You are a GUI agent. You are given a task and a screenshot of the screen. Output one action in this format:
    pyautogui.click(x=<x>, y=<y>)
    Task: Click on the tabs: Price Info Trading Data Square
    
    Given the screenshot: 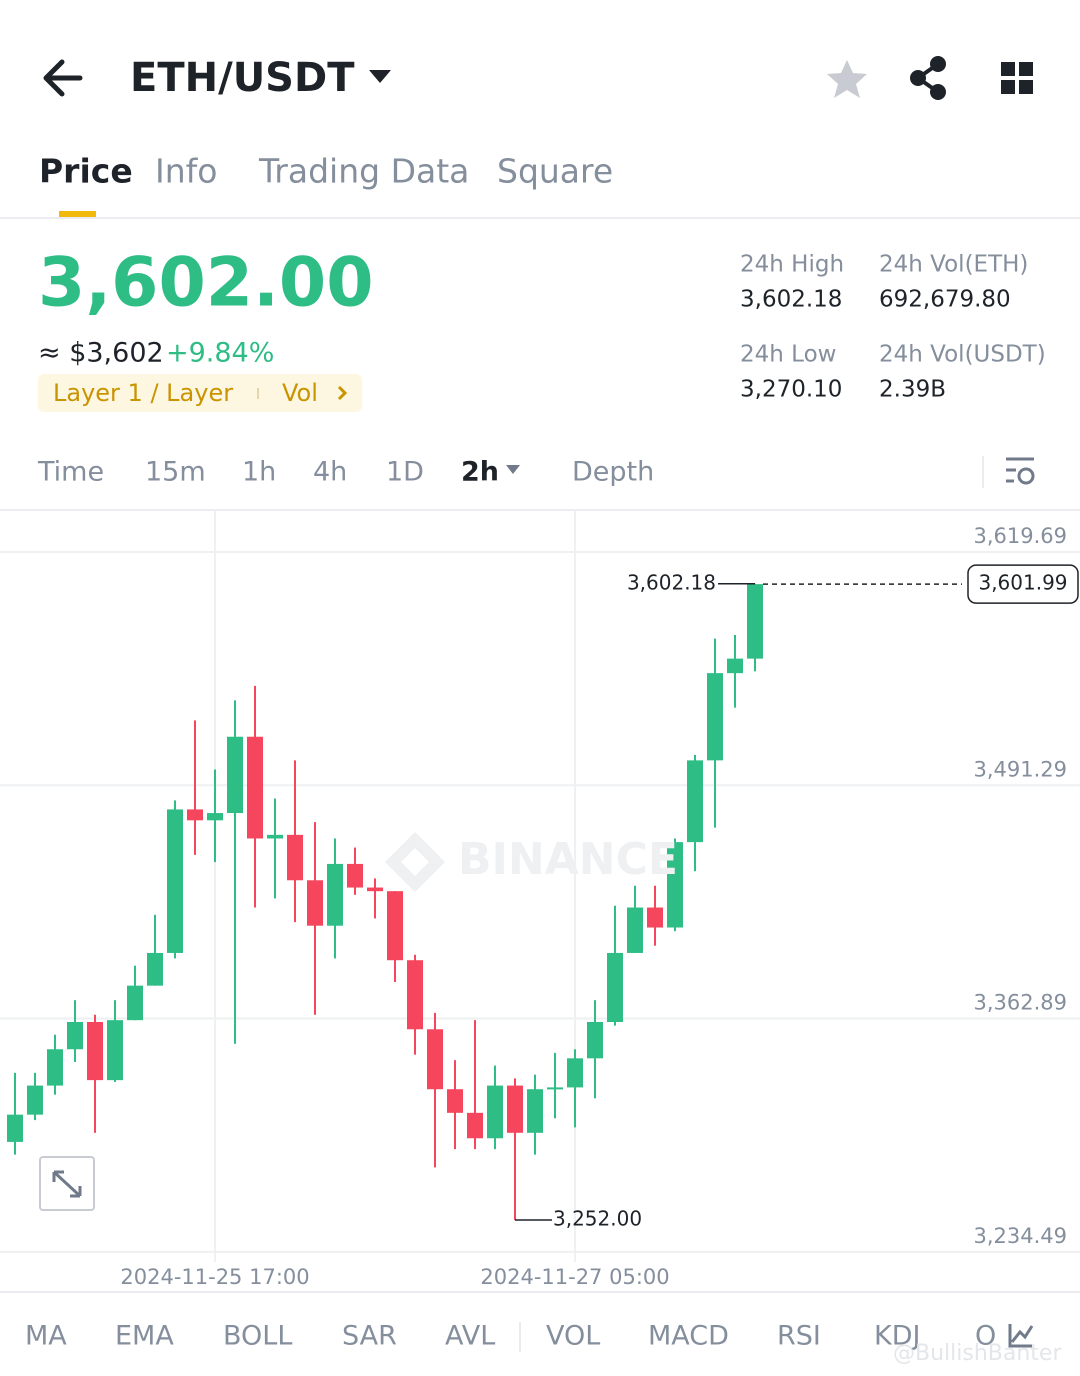 What is the action you would take?
    pyautogui.click(x=326, y=171)
    